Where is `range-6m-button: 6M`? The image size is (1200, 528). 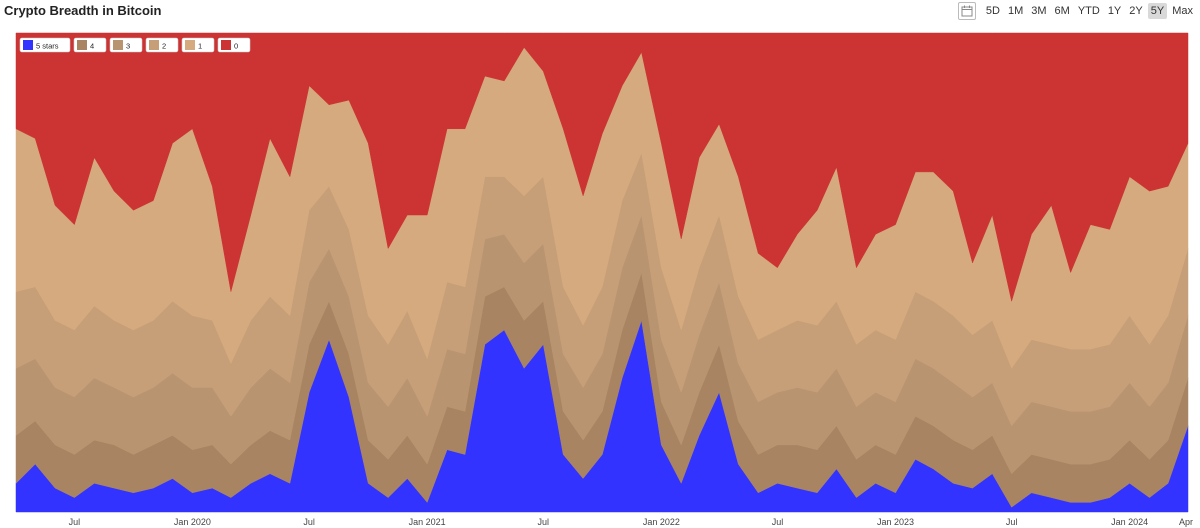
range-6m-button: 6M is located at coordinates (1062, 11).